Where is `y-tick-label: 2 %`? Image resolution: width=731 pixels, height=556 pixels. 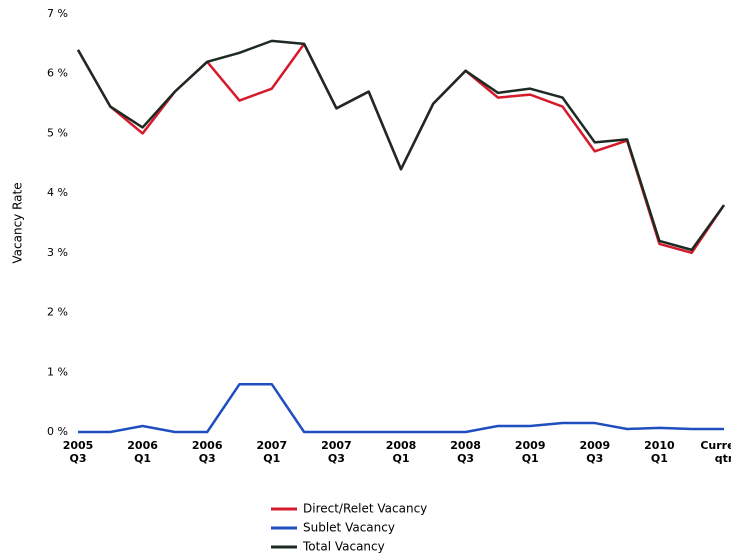 y-tick-label: 2 % is located at coordinates (57, 312).